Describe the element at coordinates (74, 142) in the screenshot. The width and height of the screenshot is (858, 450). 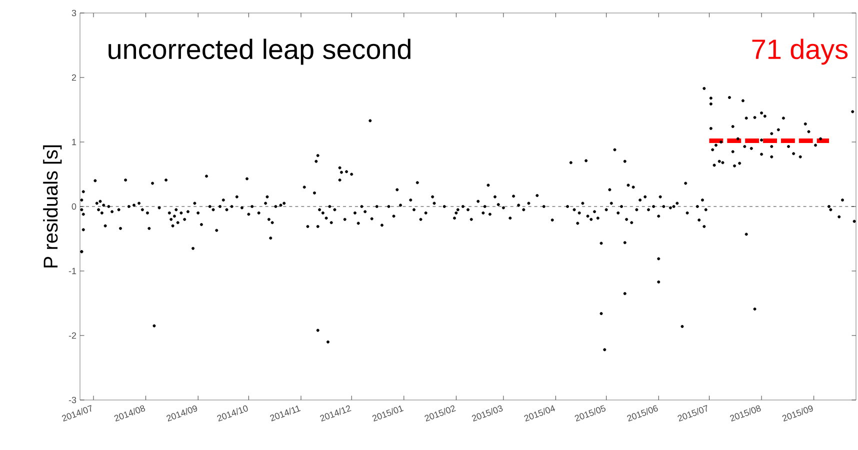
I see `y-tick-label: 1` at that location.